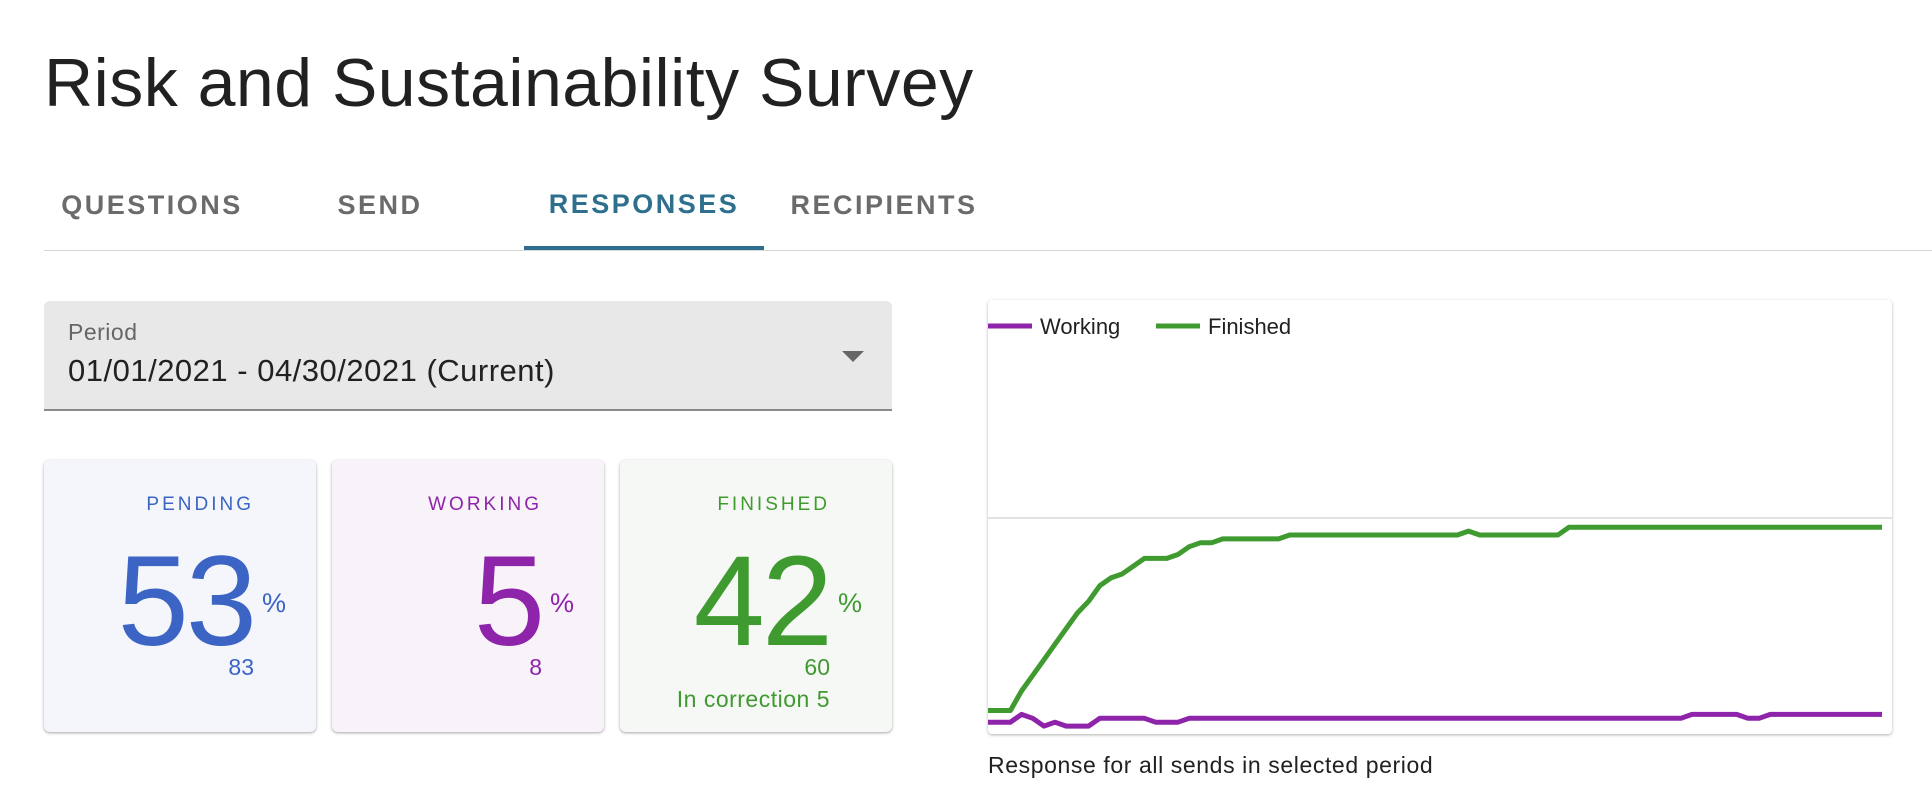 The image size is (1932, 802). Describe the element at coordinates (187, 601) in the screenshot. I see `pending-percent: 53` at that location.